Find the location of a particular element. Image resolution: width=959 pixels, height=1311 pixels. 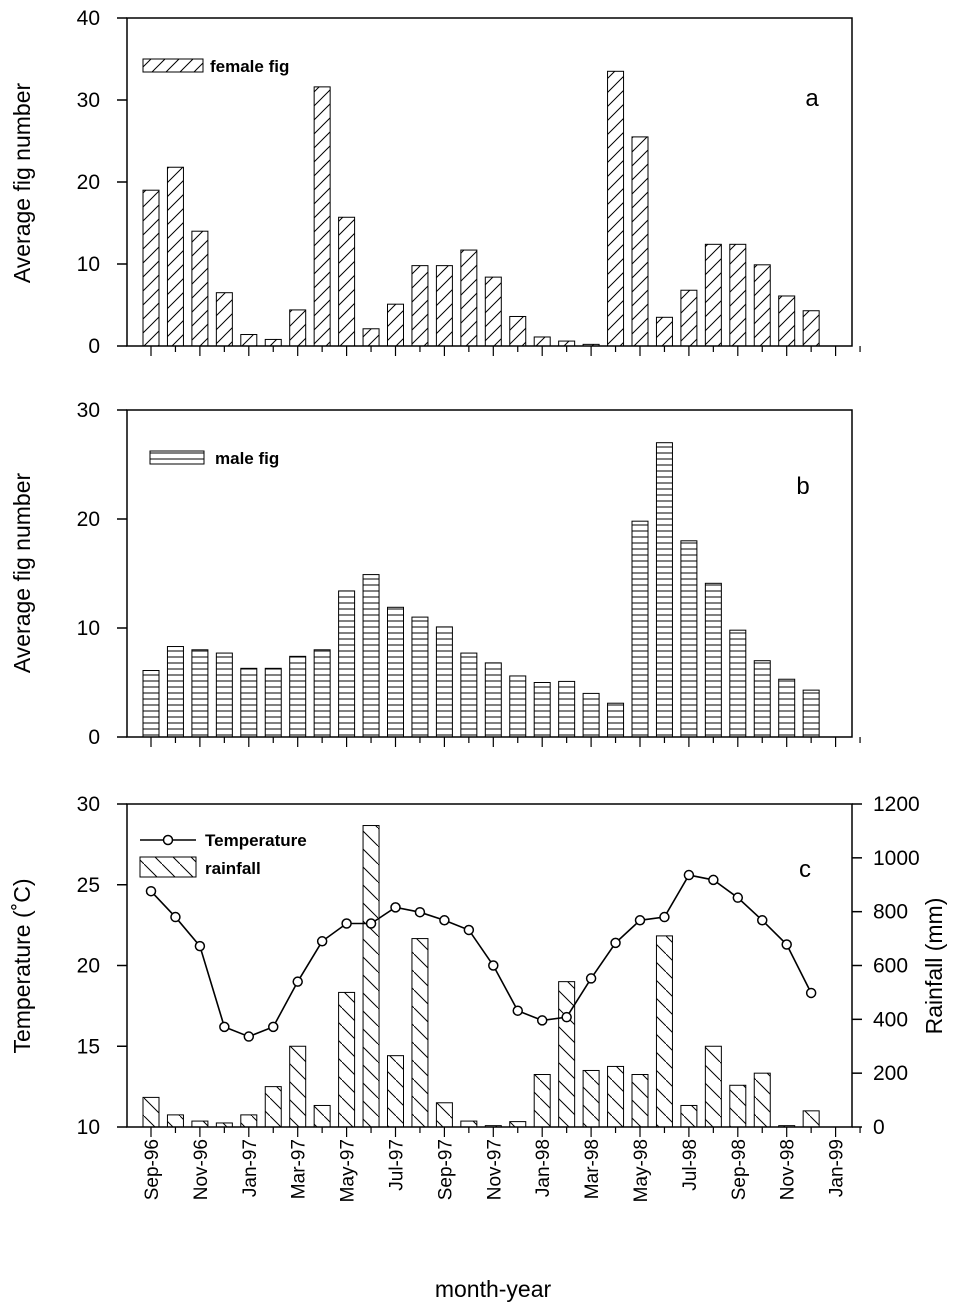

legend-swatch-female is located at coordinates (173, 65).